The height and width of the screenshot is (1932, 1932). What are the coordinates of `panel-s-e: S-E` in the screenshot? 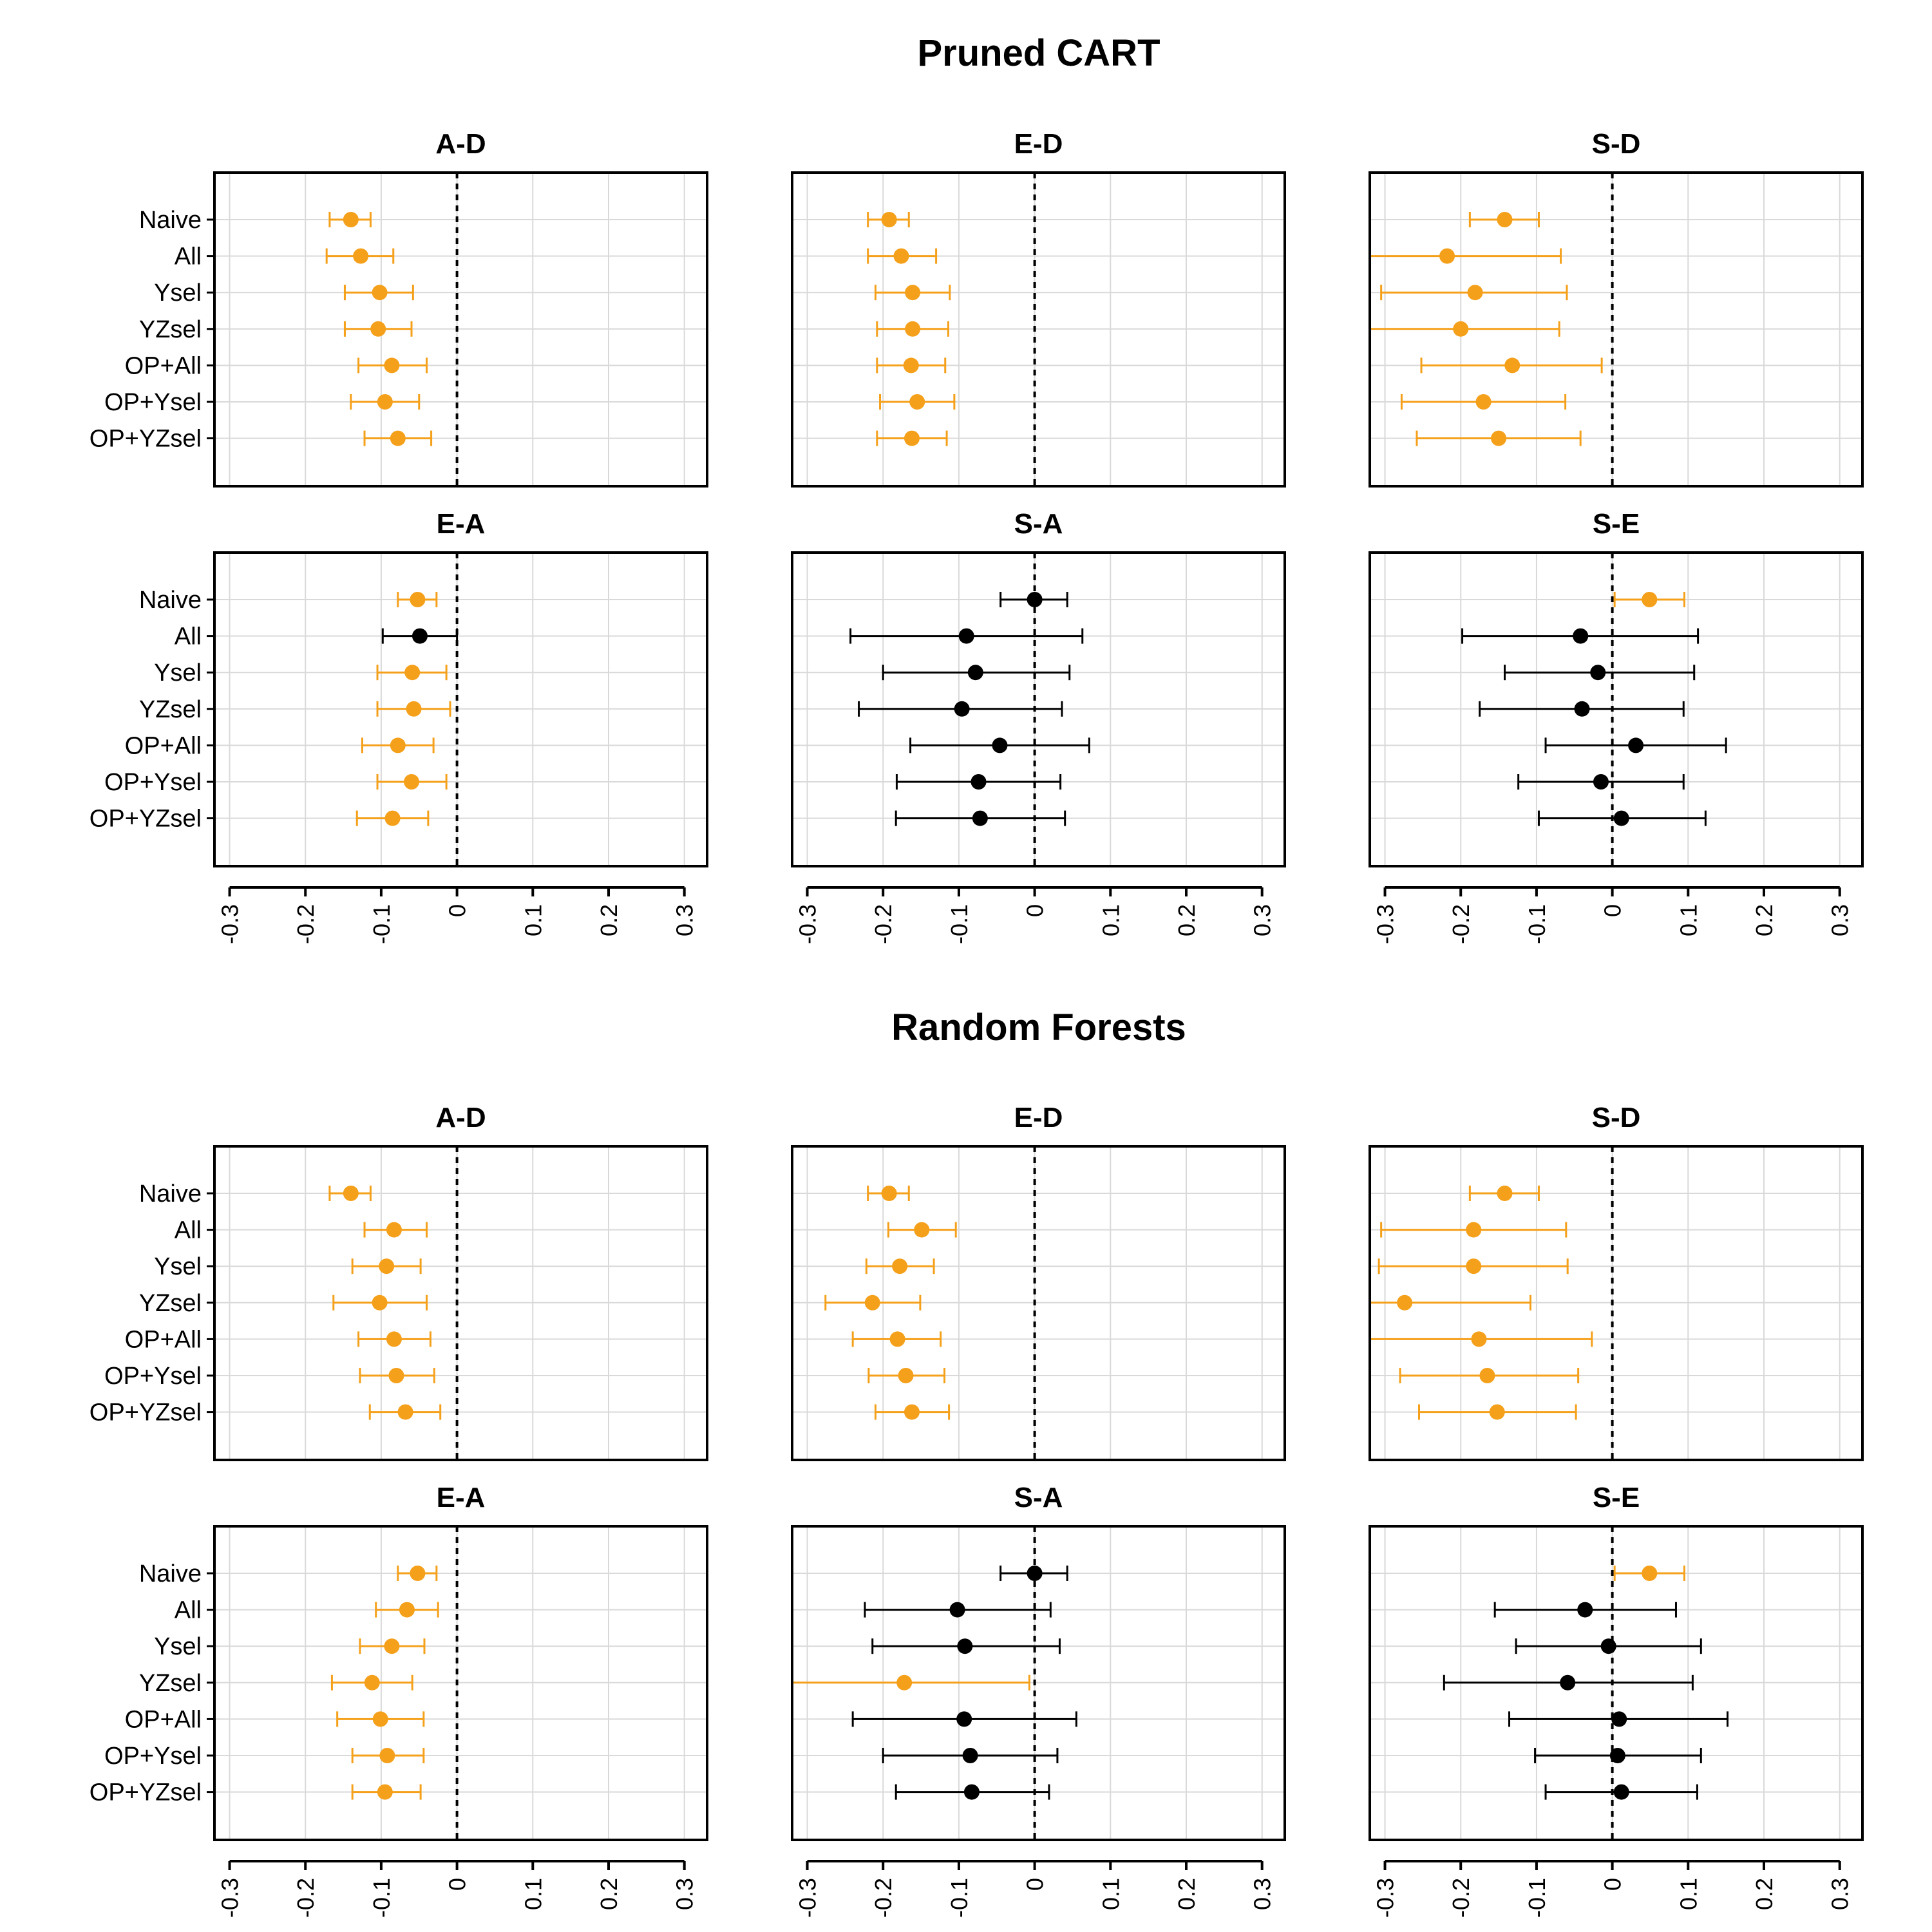 It's located at (1616, 687).